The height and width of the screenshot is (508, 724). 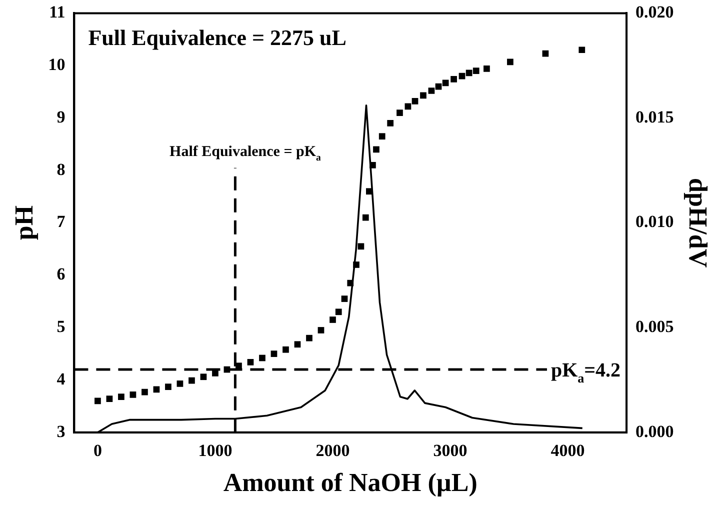 What do you see at coordinates (61, 169) in the screenshot?
I see `y-tick-label: 8` at bounding box center [61, 169].